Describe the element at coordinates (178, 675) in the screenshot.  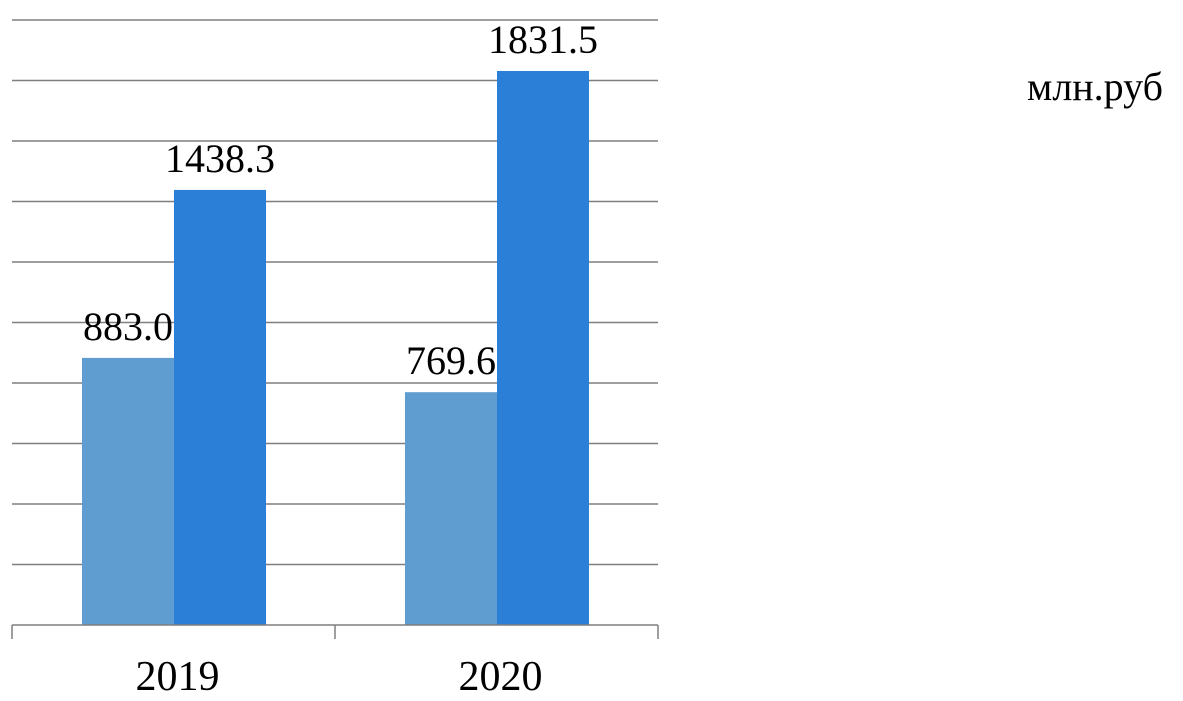
I see `x-tick-label-2019: 2019` at that location.